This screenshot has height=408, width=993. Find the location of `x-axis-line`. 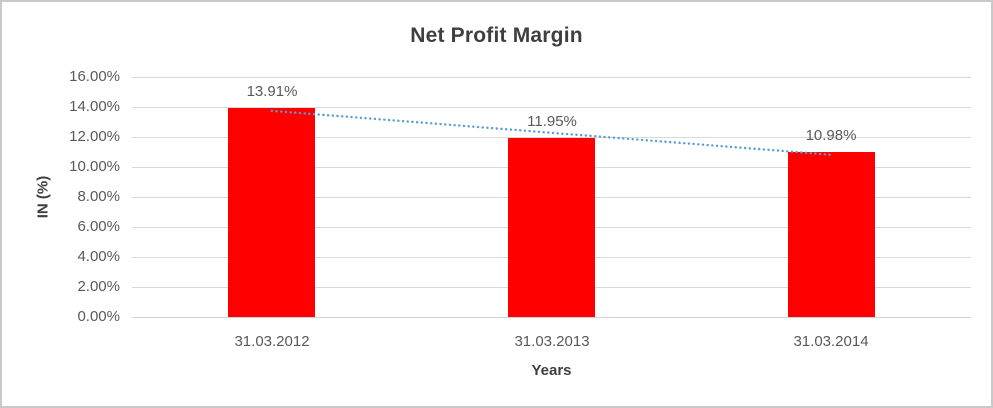

x-axis-line is located at coordinates (551, 317).